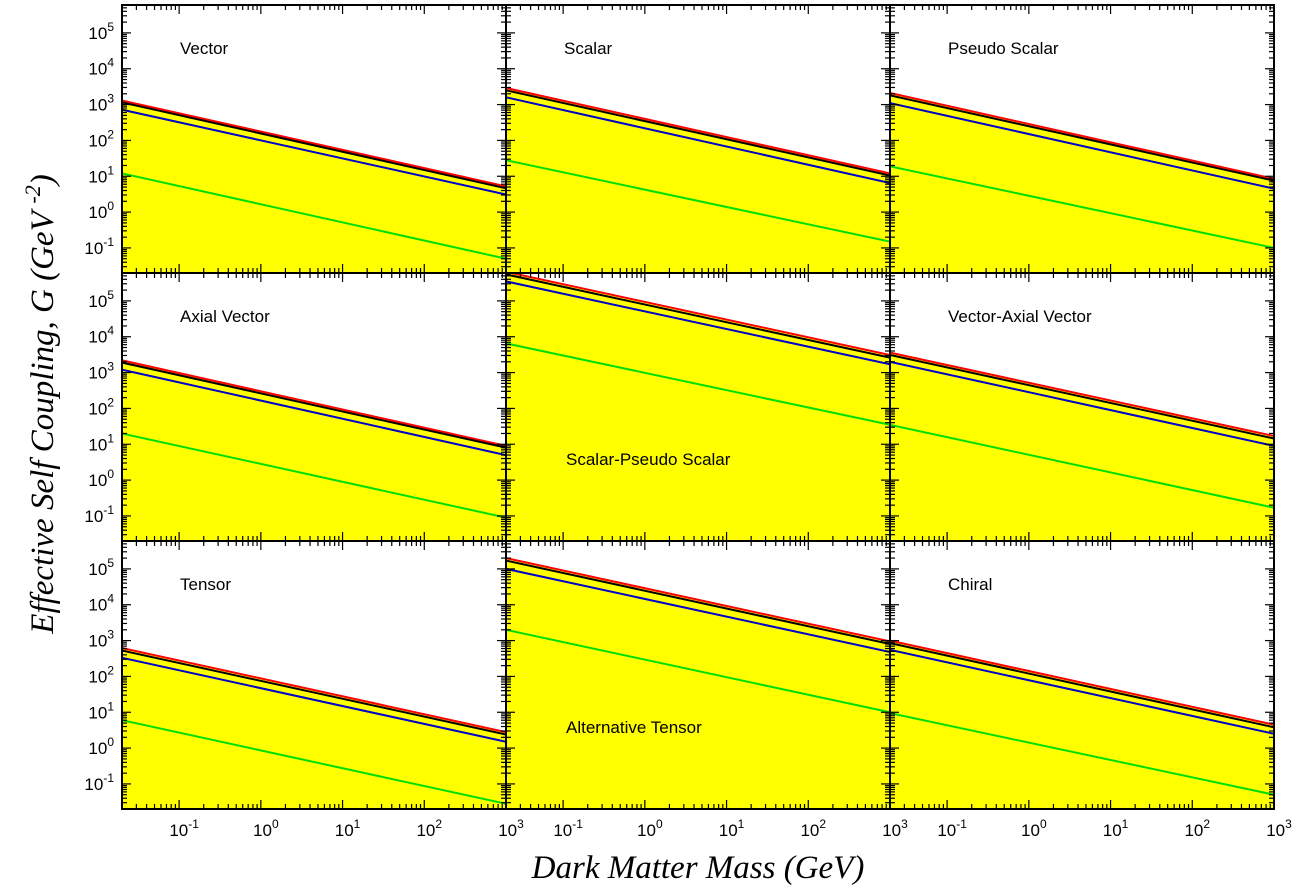 This screenshot has width=1310, height=888. What do you see at coordinates (970, 584) in the screenshot?
I see `panel-label: Chiral` at bounding box center [970, 584].